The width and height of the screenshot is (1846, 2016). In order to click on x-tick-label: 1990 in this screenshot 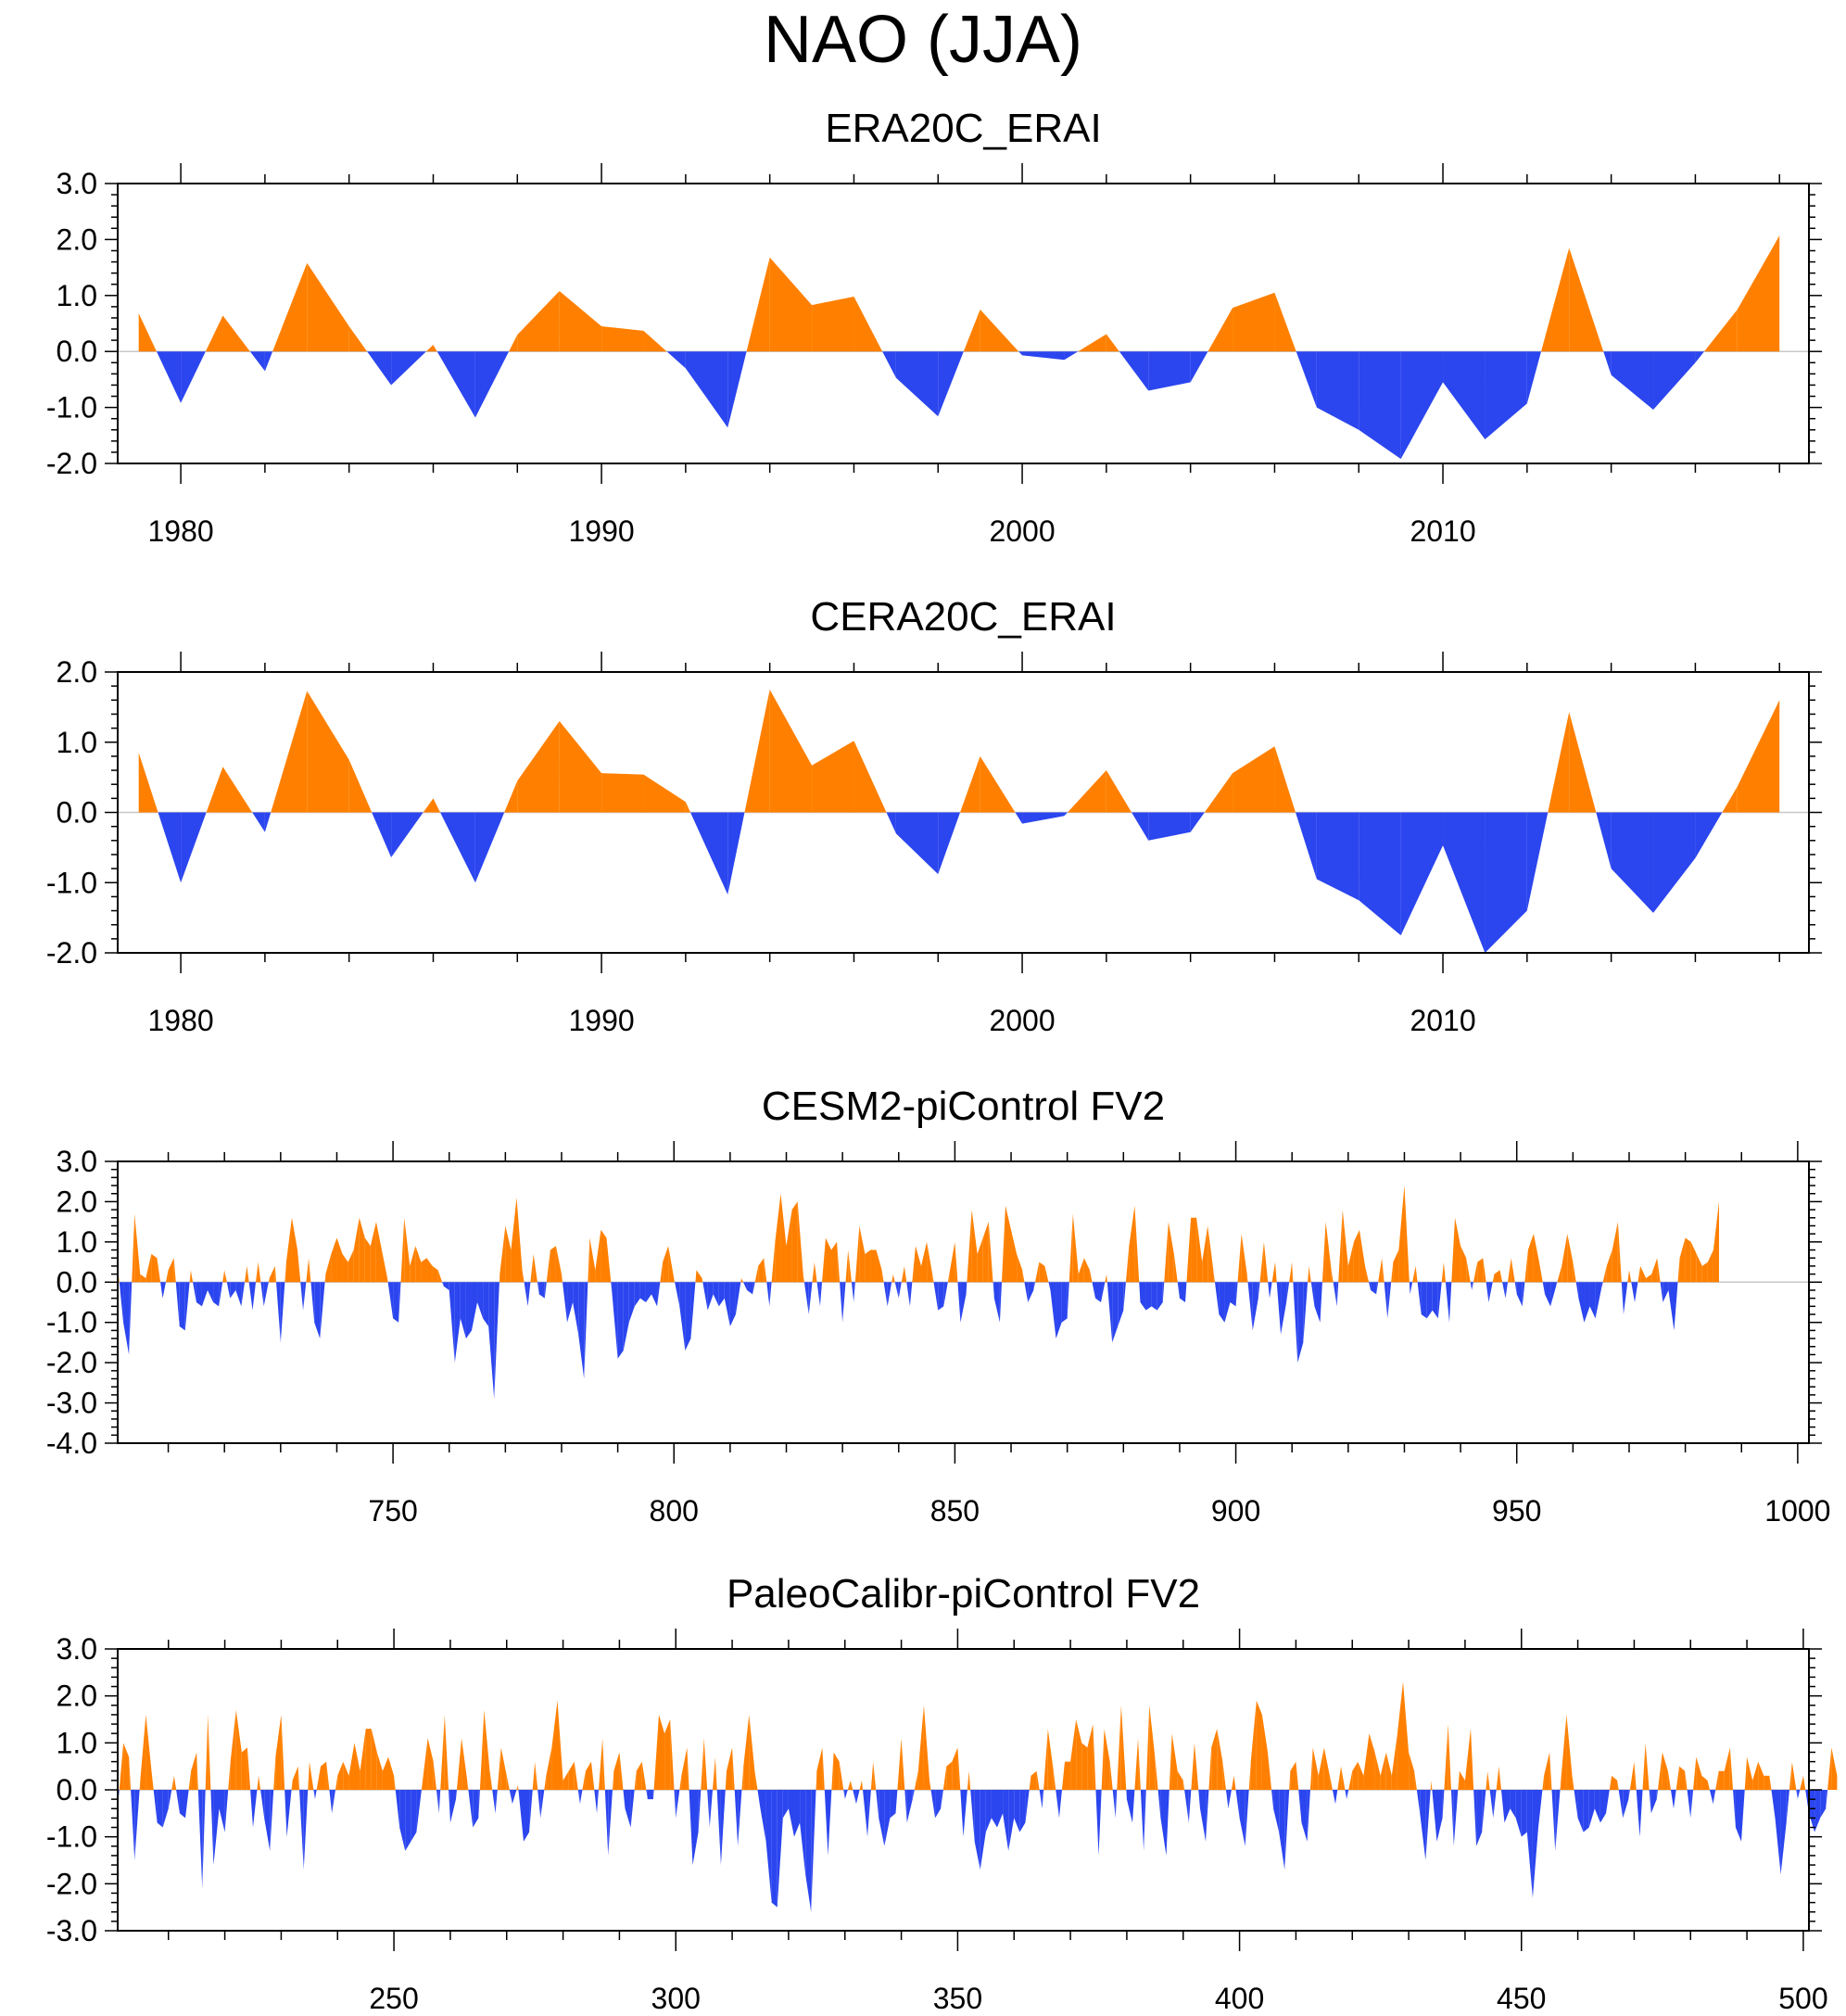, I will do `click(601, 531)`.